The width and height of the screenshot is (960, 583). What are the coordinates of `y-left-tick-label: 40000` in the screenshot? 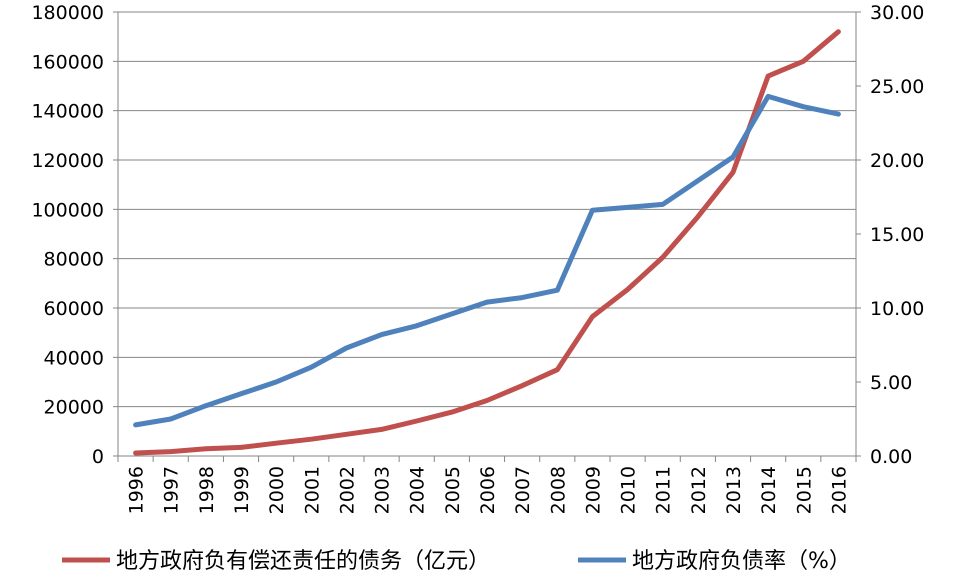 It's located at (74, 358).